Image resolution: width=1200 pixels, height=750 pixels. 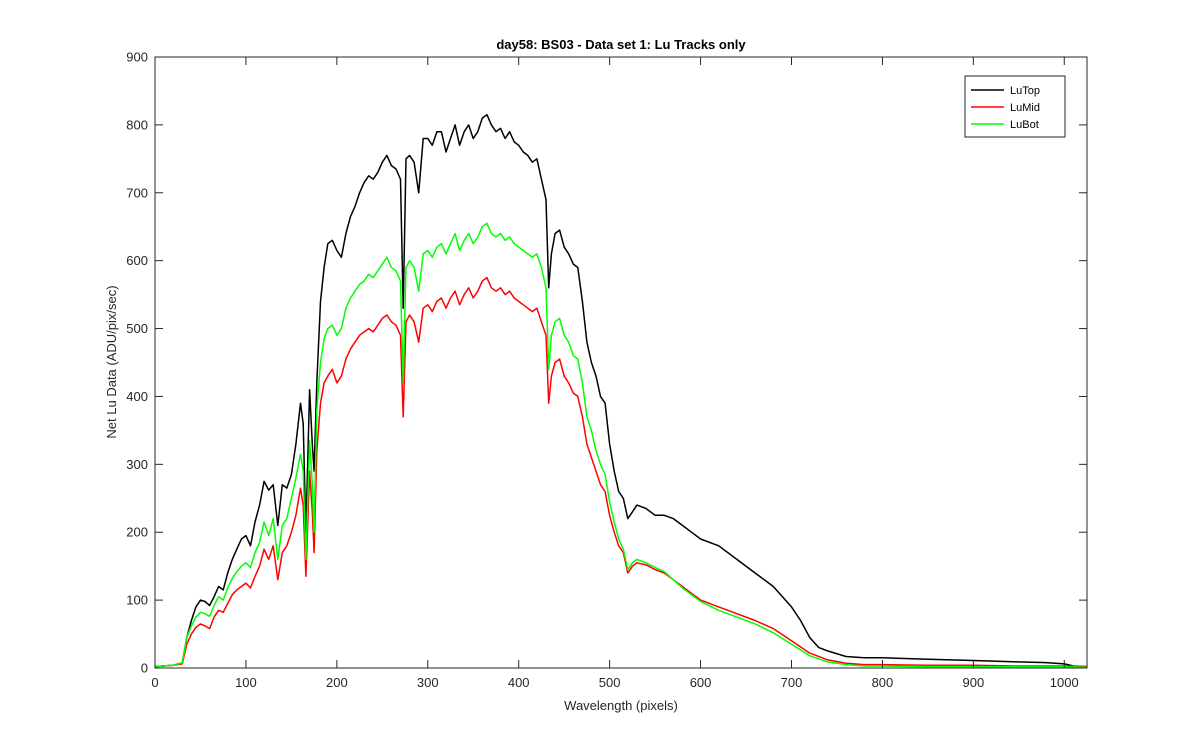 I want to click on chart-title: day58: BS03 - Data set 1: Lu Tracks only, so click(x=621, y=44).